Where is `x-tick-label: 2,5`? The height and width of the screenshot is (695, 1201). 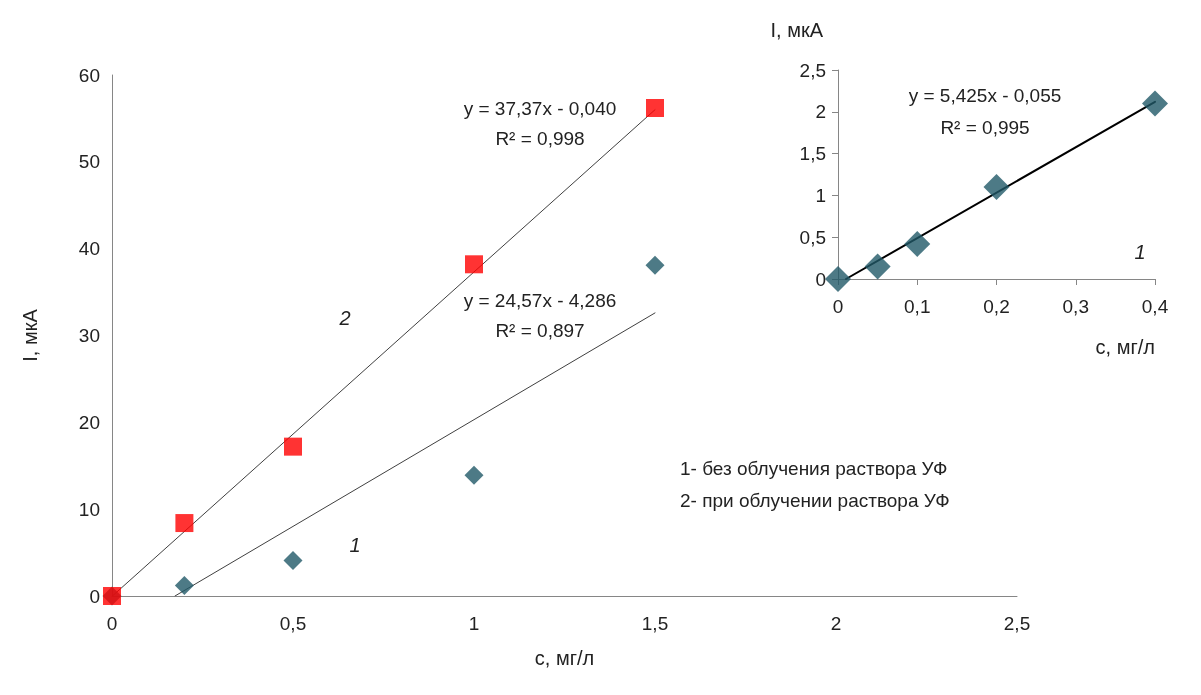 x-tick-label: 2,5 is located at coordinates (1017, 623).